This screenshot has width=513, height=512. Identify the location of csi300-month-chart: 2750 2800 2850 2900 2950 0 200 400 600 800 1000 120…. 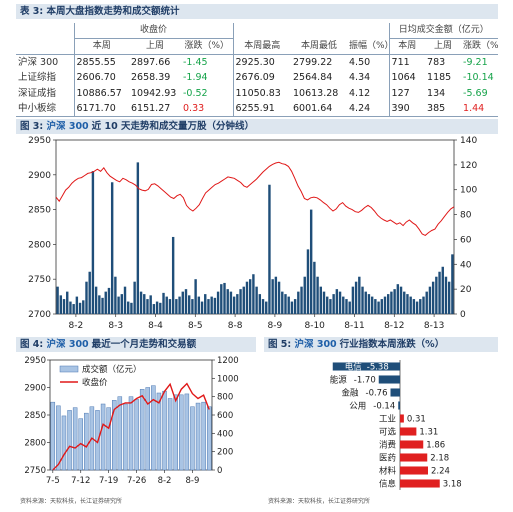
(131, 421).